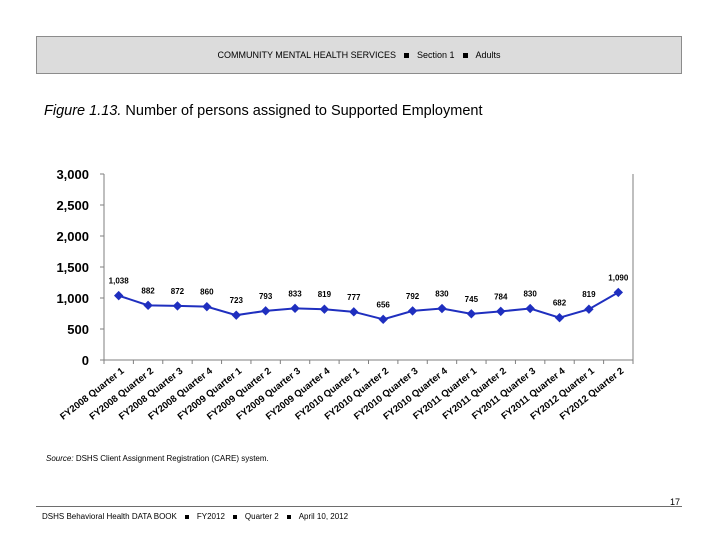 This screenshot has height=540, width=720. What do you see at coordinates (618, 277) in the screenshot?
I see `data-label: 1,090` at bounding box center [618, 277].